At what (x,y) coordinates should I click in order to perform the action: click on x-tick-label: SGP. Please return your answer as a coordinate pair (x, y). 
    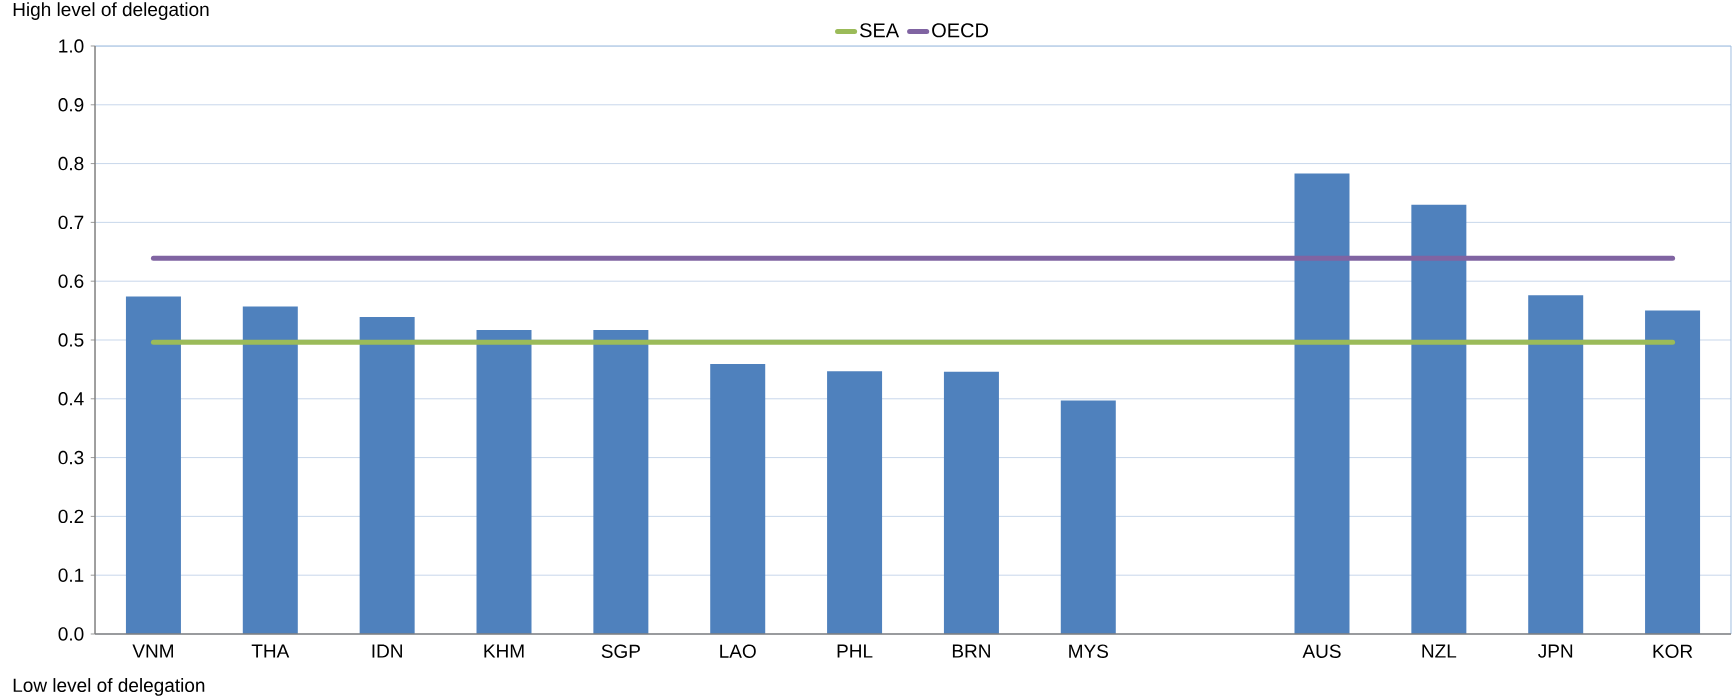
    Looking at the image, I should click on (620, 651).